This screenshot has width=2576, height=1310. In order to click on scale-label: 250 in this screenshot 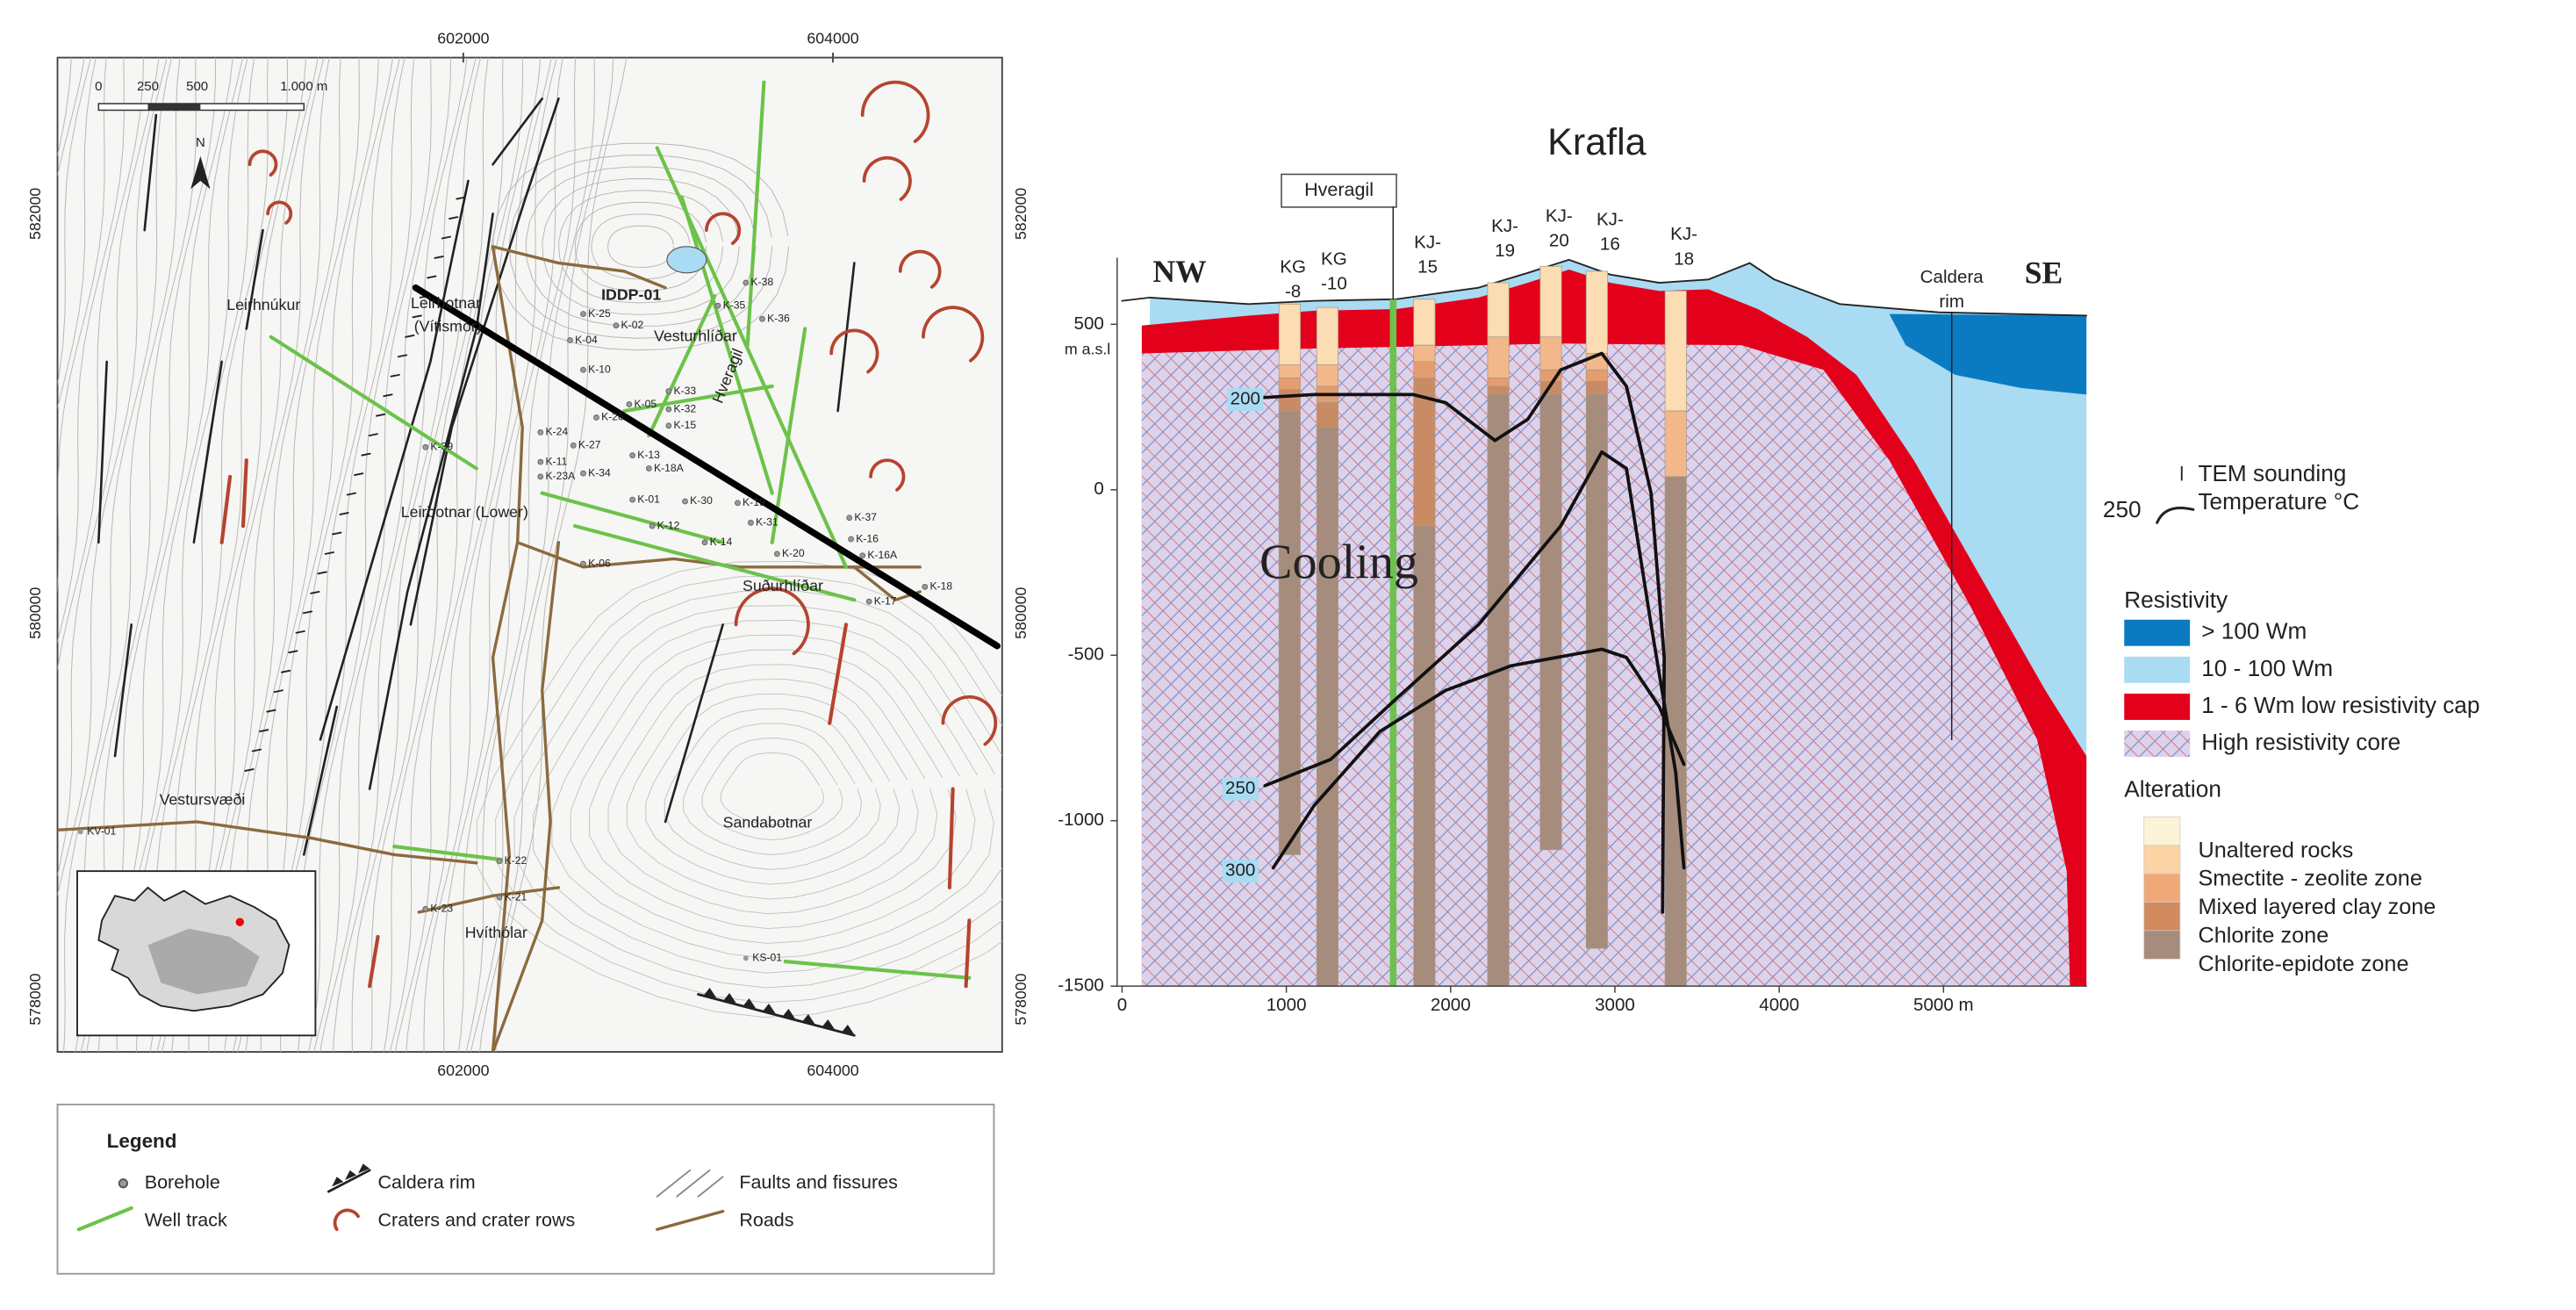, I will do `click(148, 86)`.